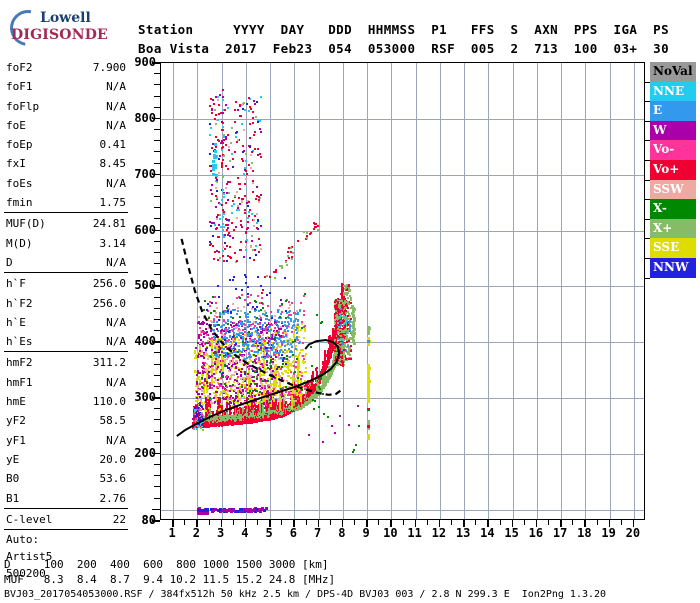 The width and height of the screenshot is (700, 603). Describe the element at coordinates (145, 397) in the screenshot. I see `y-tick-label: 300` at that location.